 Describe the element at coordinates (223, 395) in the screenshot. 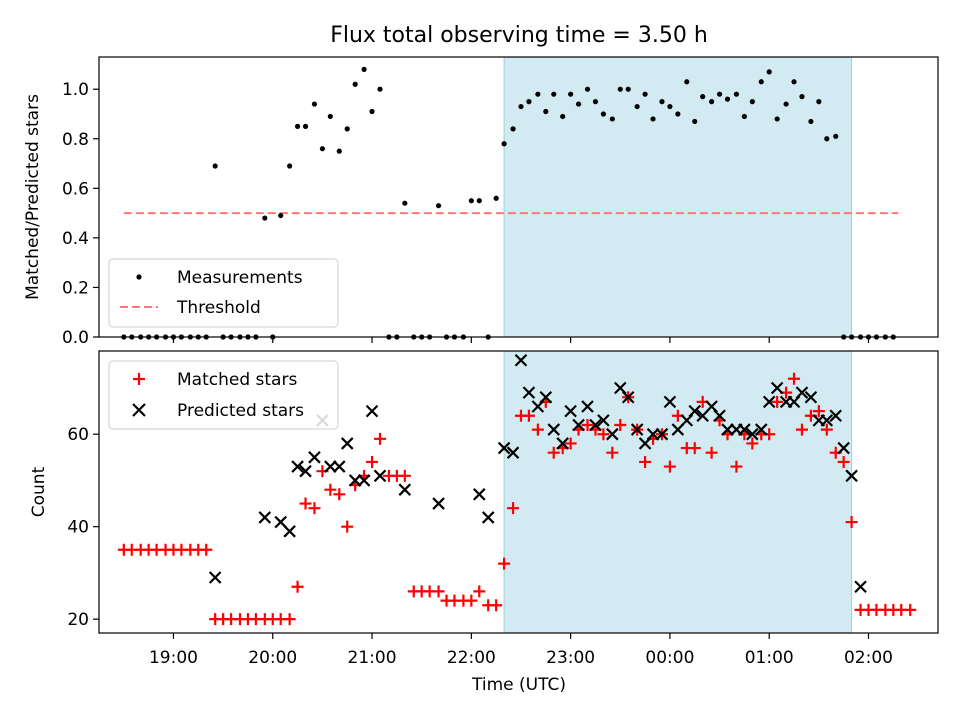

I see `bottom-legend-box` at that location.